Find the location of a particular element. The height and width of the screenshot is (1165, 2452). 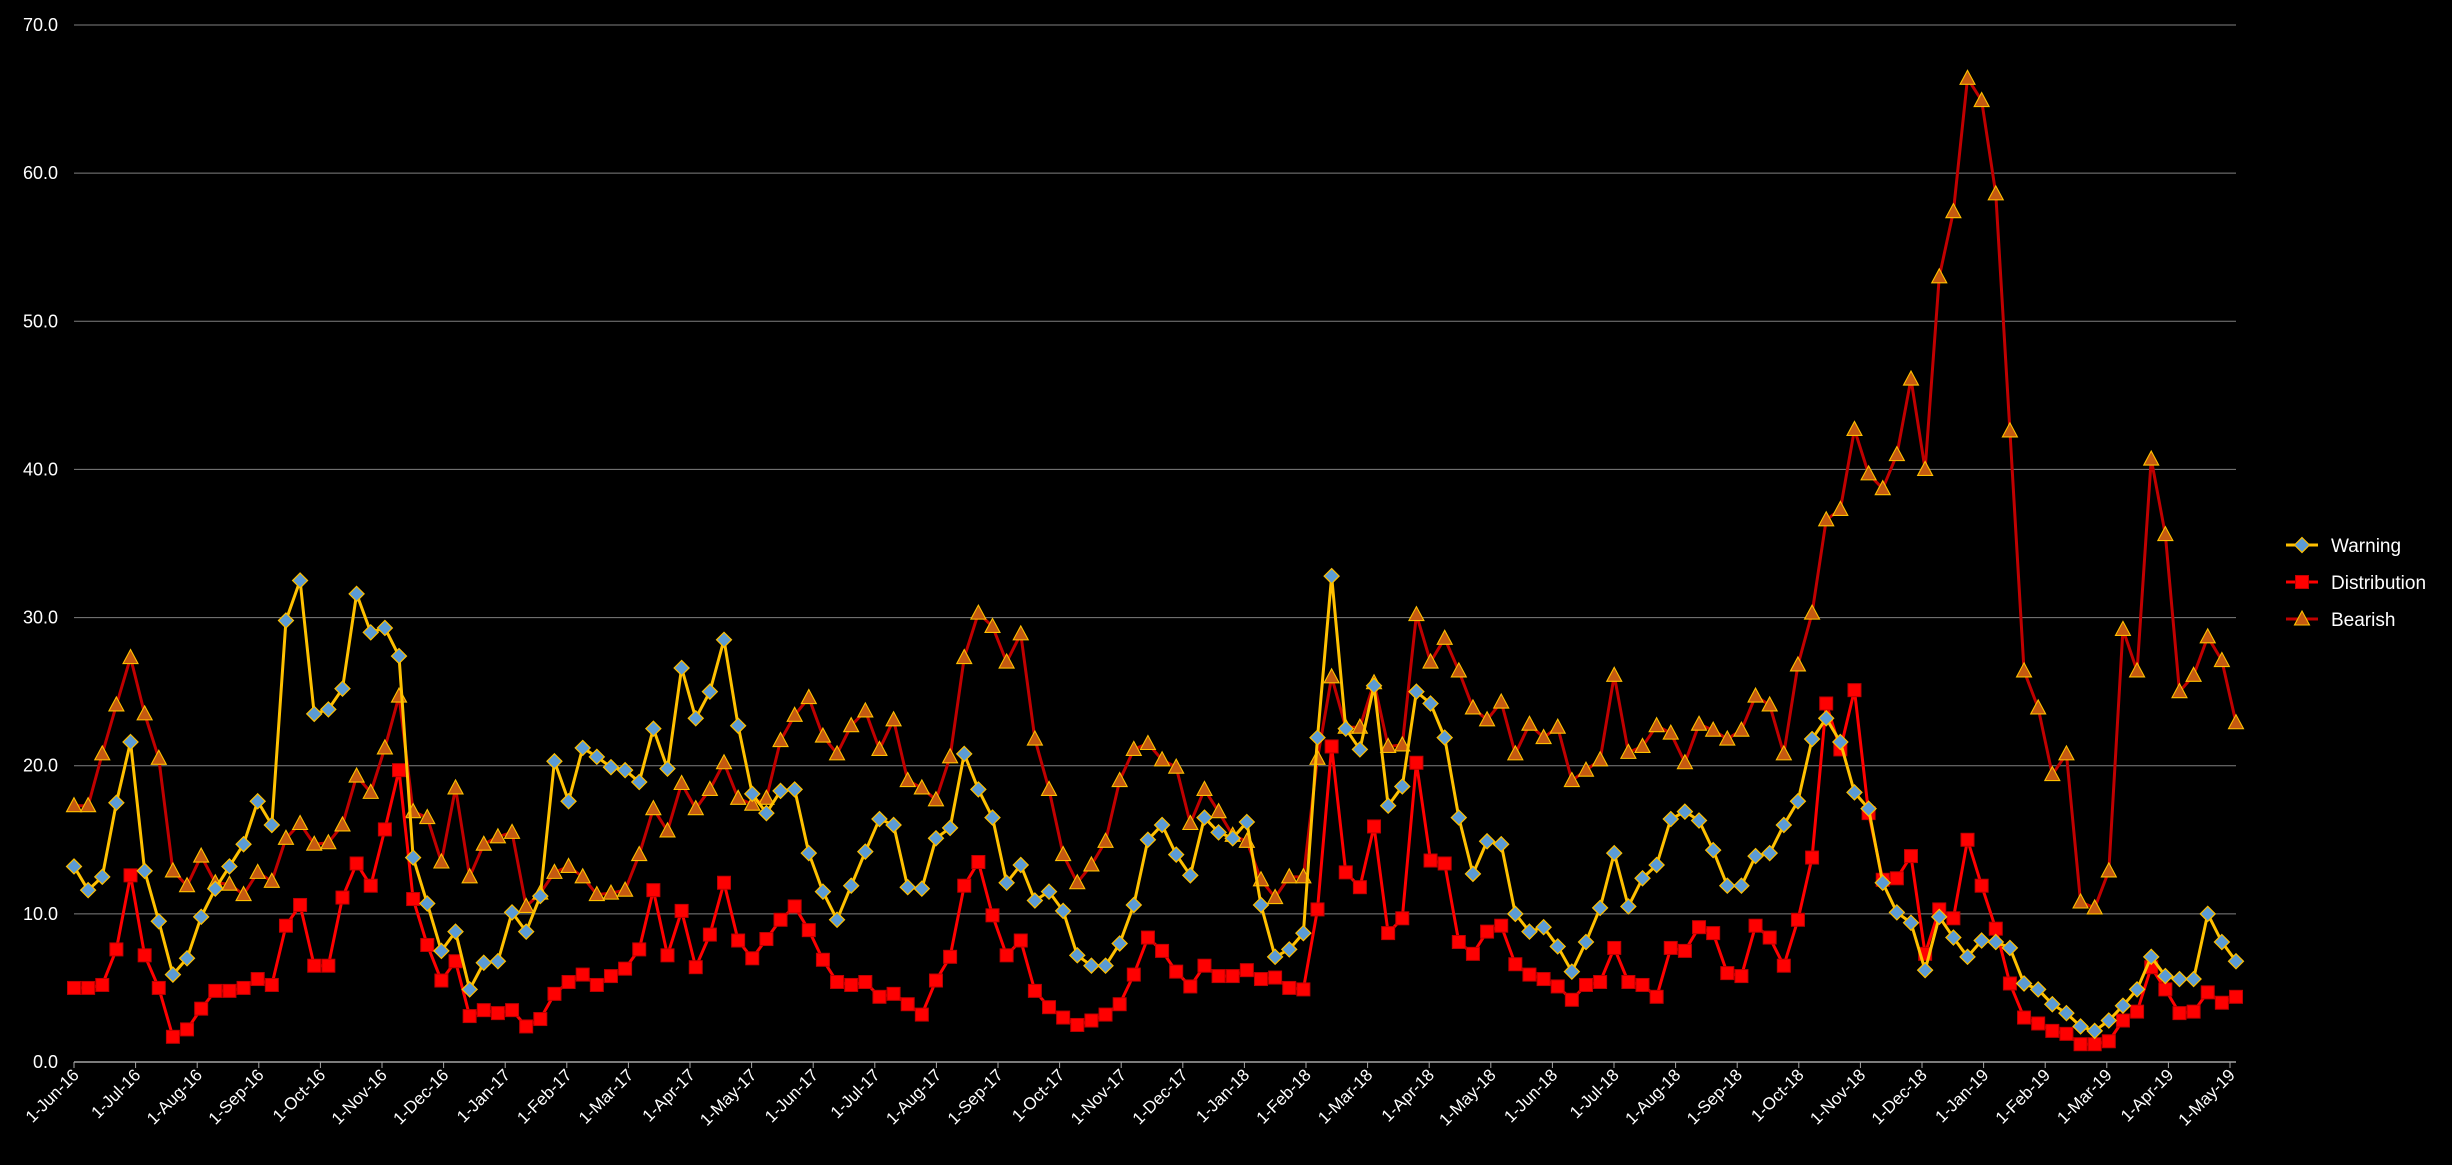

x-tick-label: 1-Jan-19 is located at coordinates (1962, 1095).